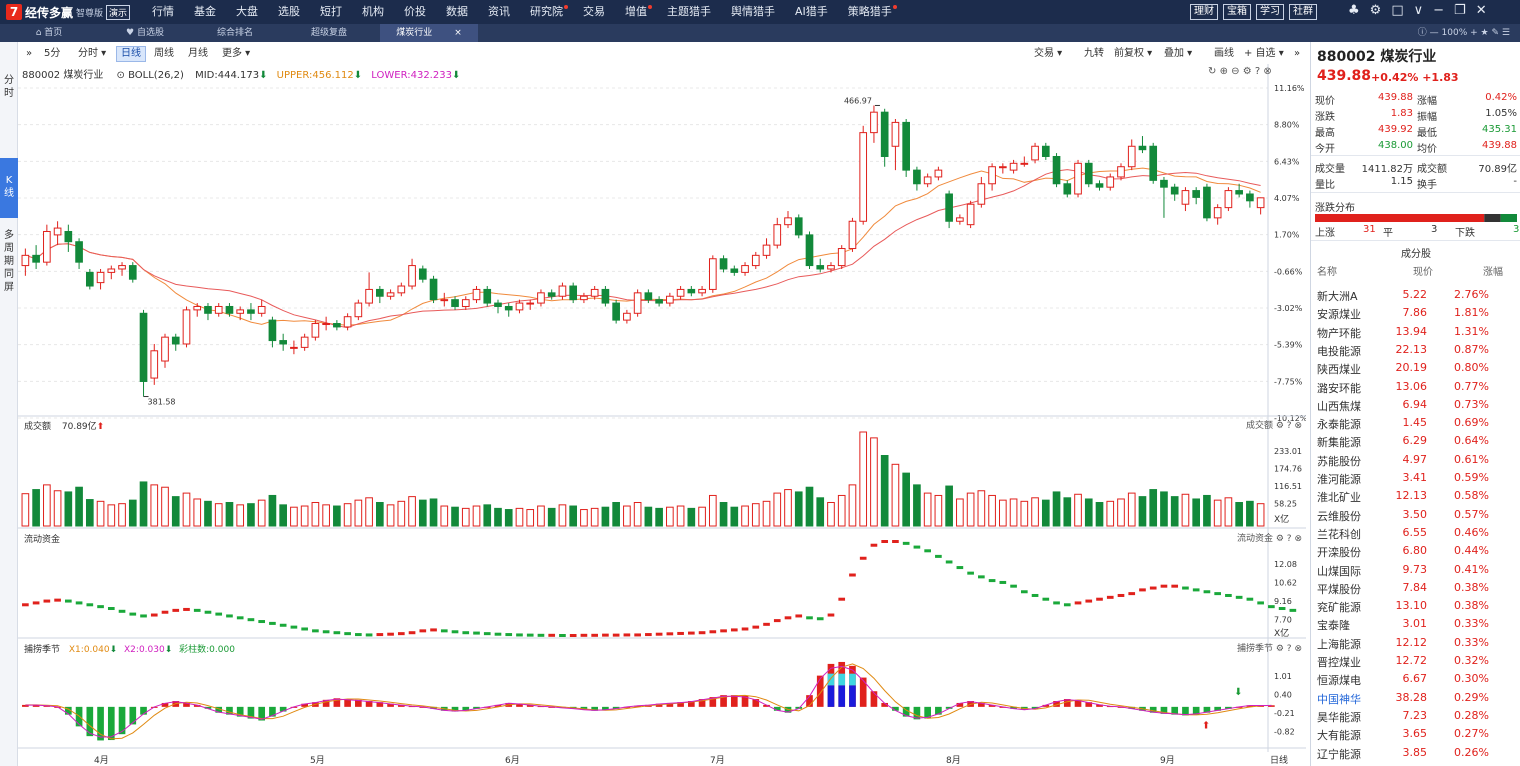 Image resolution: width=1520 pixels, height=766 pixels. What do you see at coordinates (1415, 533) in the screenshot?
I see `constituent-row: 兰花科创 6.55 0.46%` at bounding box center [1415, 533].